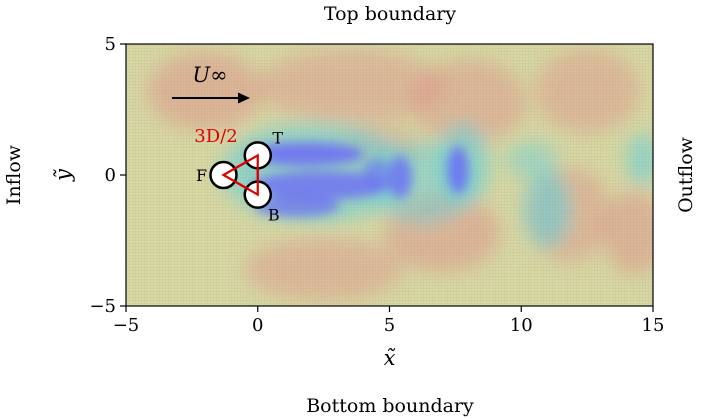 The width and height of the screenshot is (702, 419). What do you see at coordinates (110, 44) in the screenshot?
I see `y-tick-label: 5` at bounding box center [110, 44].